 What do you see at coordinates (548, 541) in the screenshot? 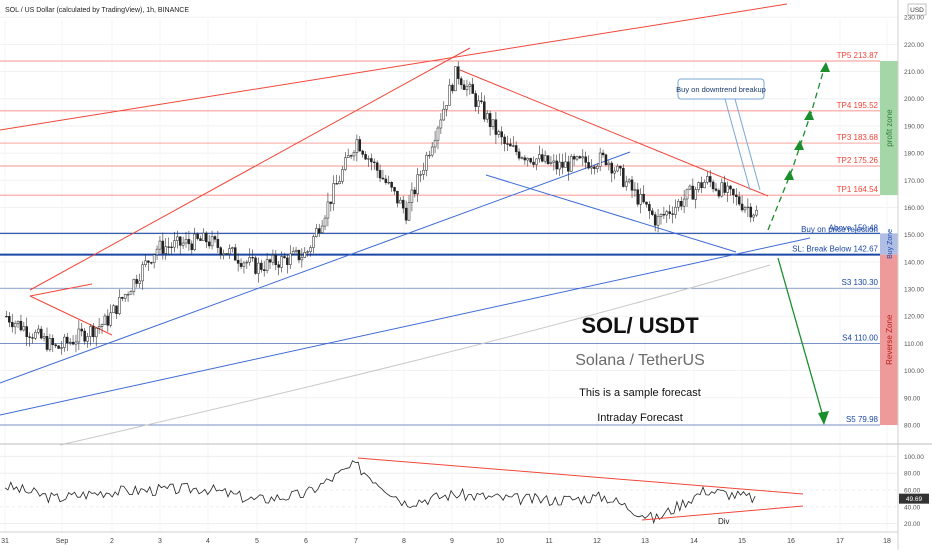
I see `time-tick-label: 11` at bounding box center [548, 541].